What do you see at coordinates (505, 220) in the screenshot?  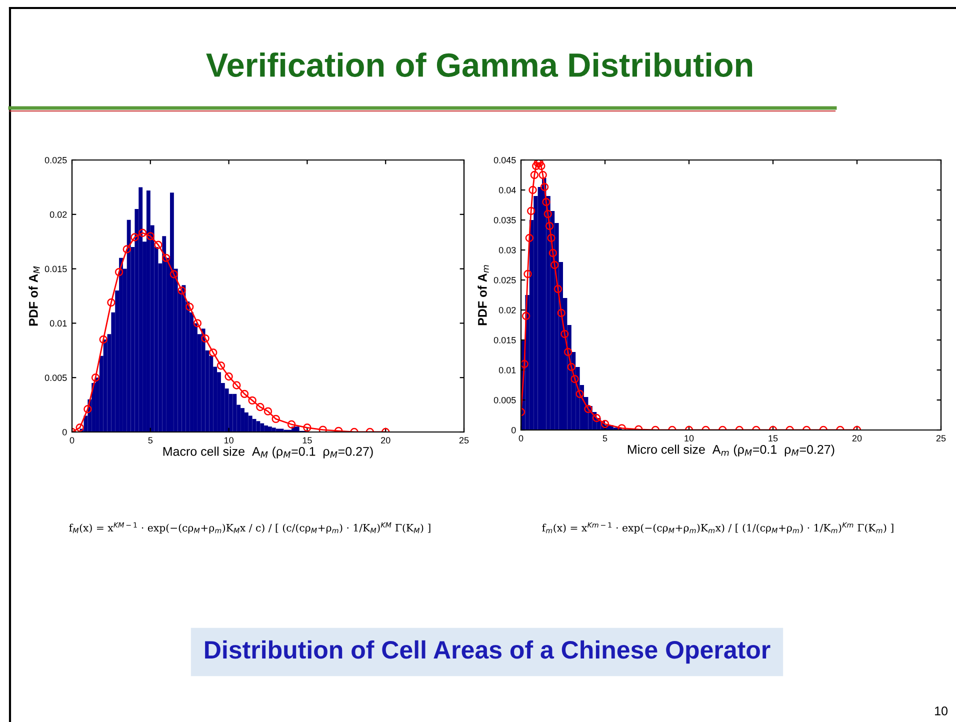 I see `y-tick-label: 0.035` at bounding box center [505, 220].